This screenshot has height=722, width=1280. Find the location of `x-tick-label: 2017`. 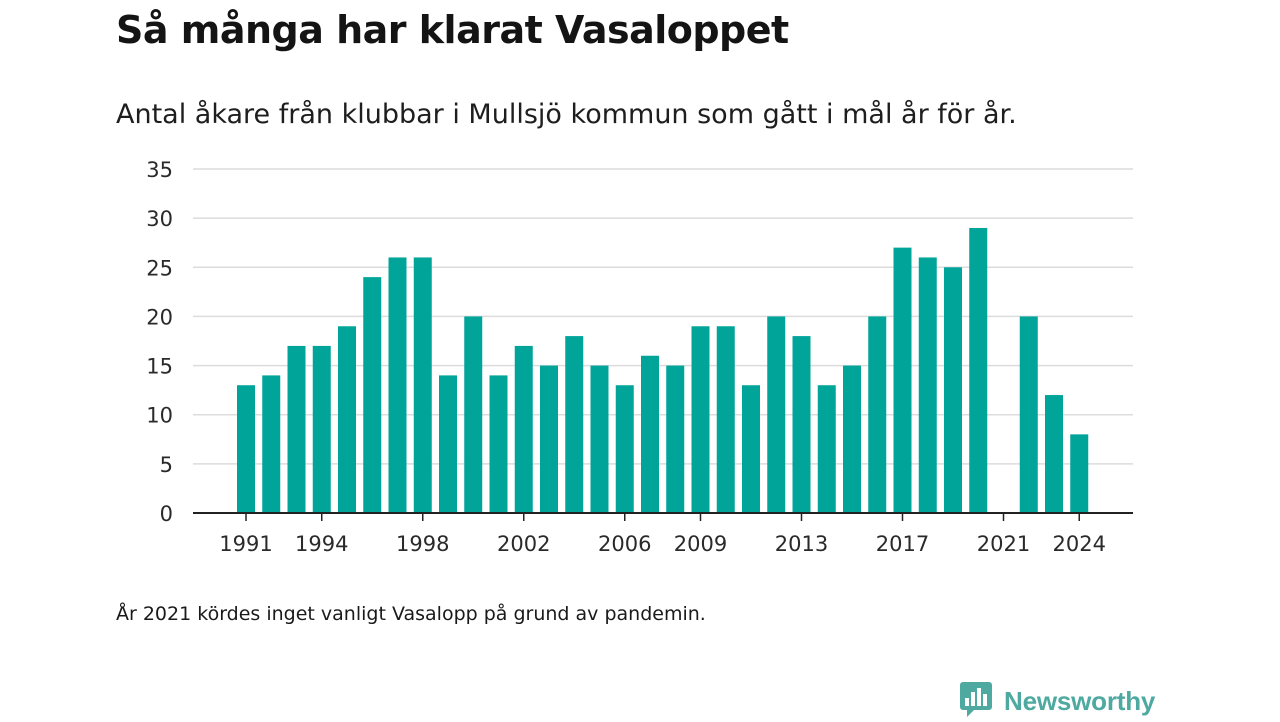

x-tick-label: 2017 is located at coordinates (902, 544).